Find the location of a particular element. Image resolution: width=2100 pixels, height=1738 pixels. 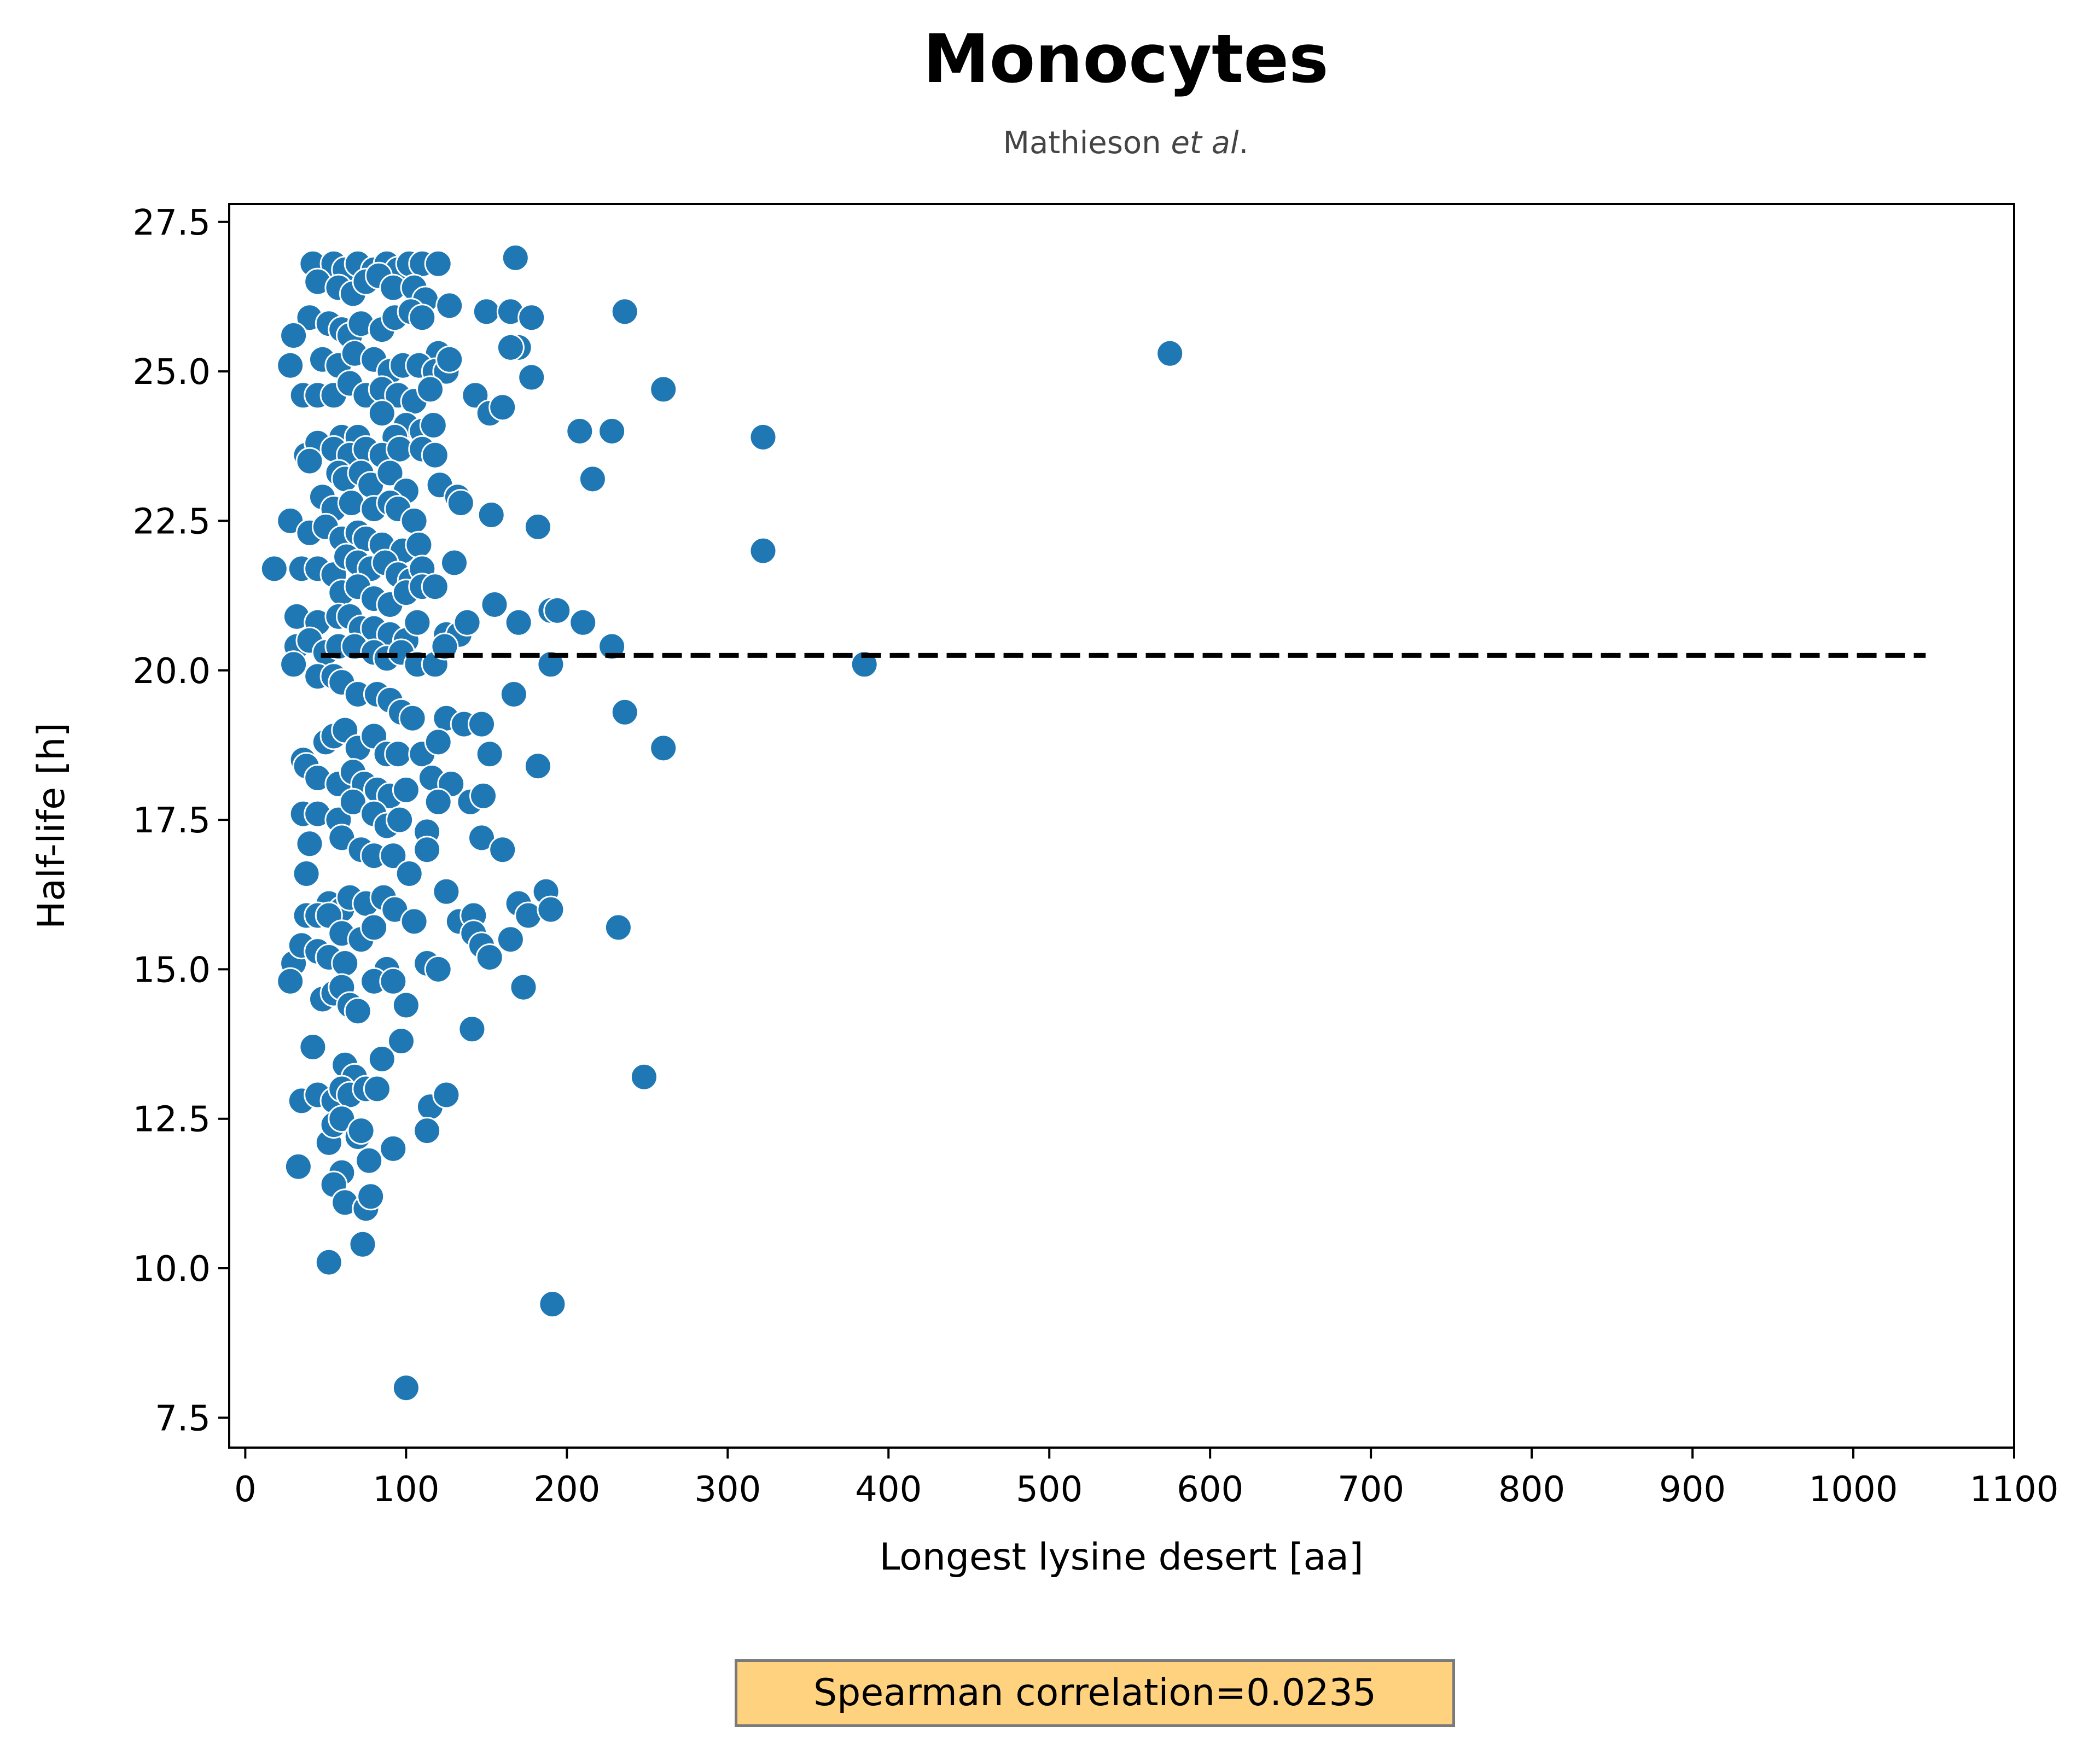

chart-subtitle: Mathieson et al. is located at coordinates (1126, 143).